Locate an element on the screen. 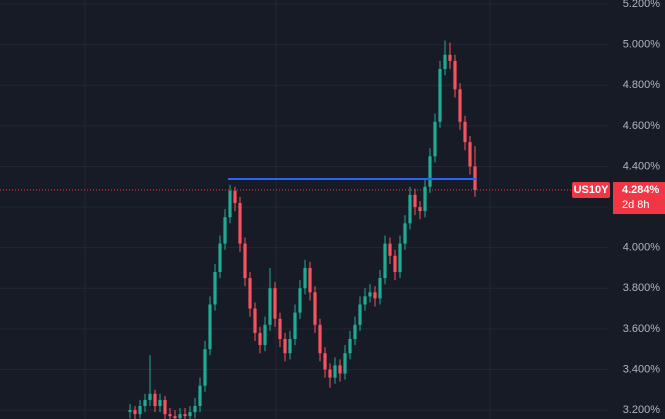  price-label: 4.284% is located at coordinates (641, 190).